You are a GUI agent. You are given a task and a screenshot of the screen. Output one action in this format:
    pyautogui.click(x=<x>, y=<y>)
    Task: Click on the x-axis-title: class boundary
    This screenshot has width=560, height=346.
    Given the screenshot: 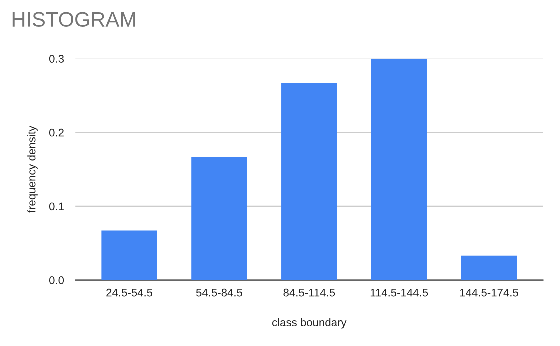 What is the action you would take?
    pyautogui.click(x=309, y=323)
    